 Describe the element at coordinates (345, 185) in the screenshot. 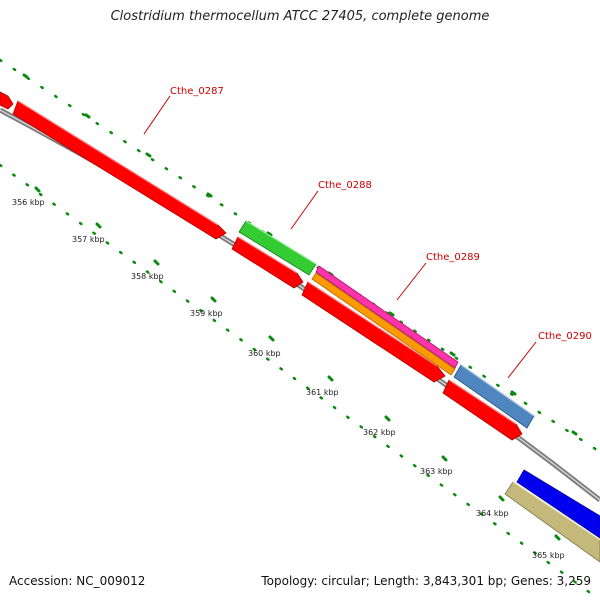

I see `gene-label-cthe-0288: Cthe_0288` at that location.